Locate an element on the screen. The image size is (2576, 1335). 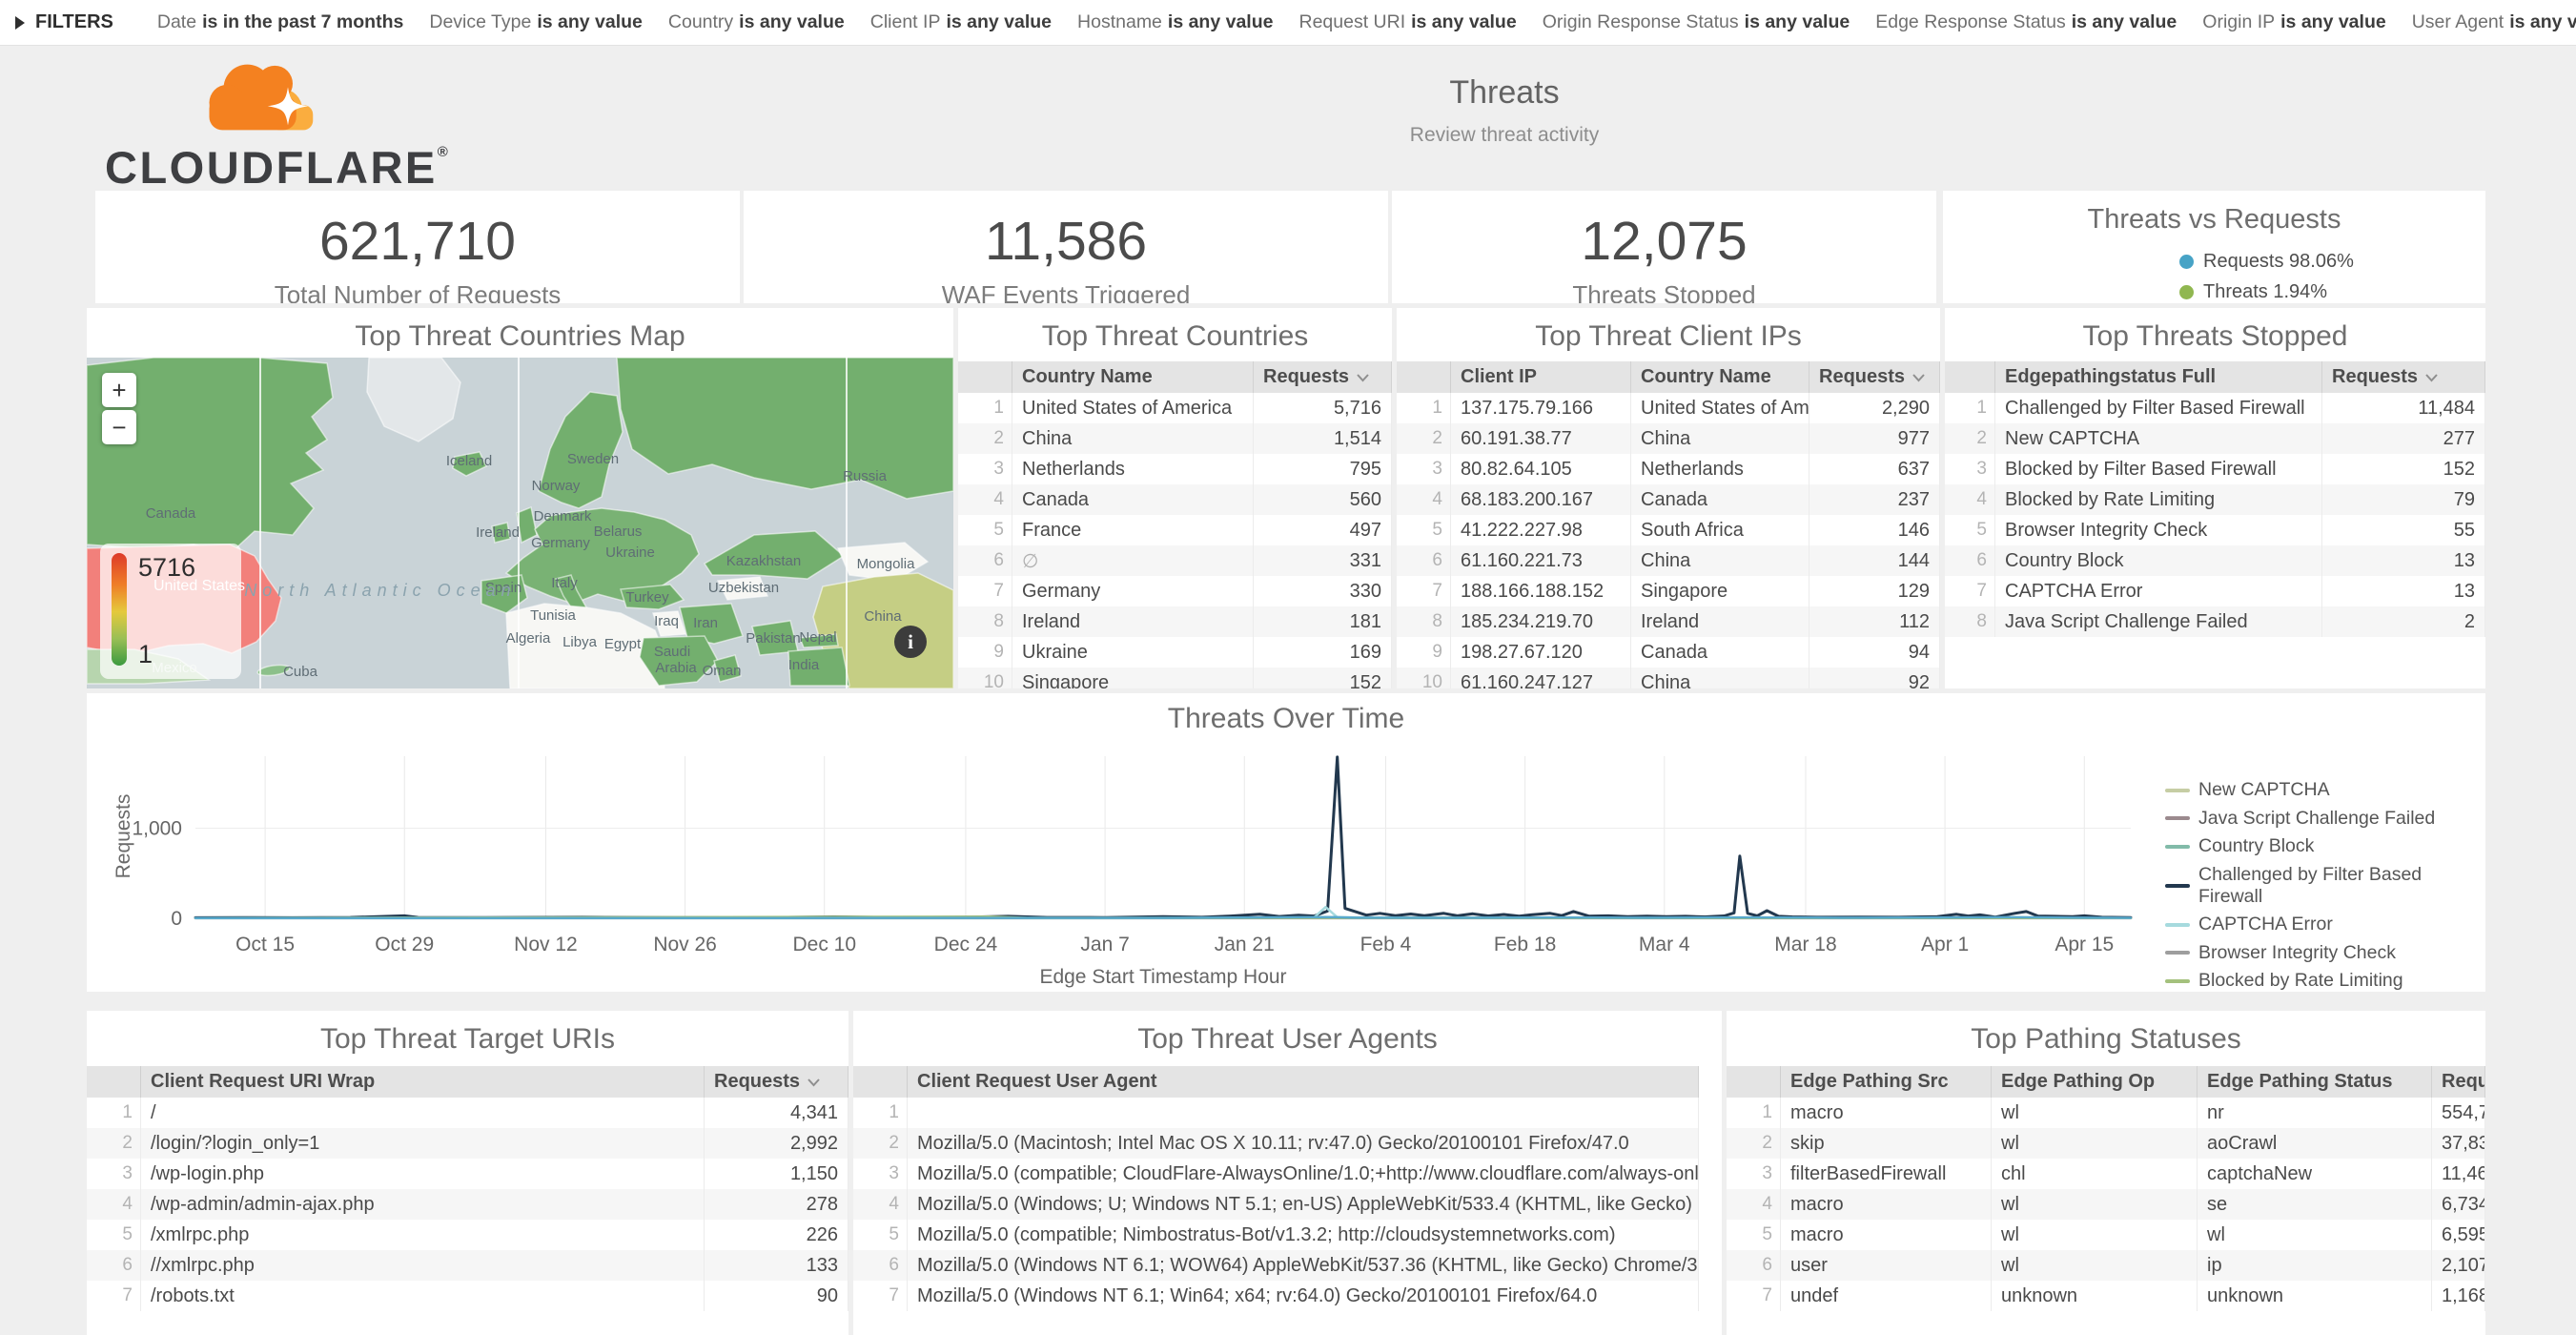
chart-legend-item-captcha-error: CAPTCHA Error is located at coordinates (2325, 924).